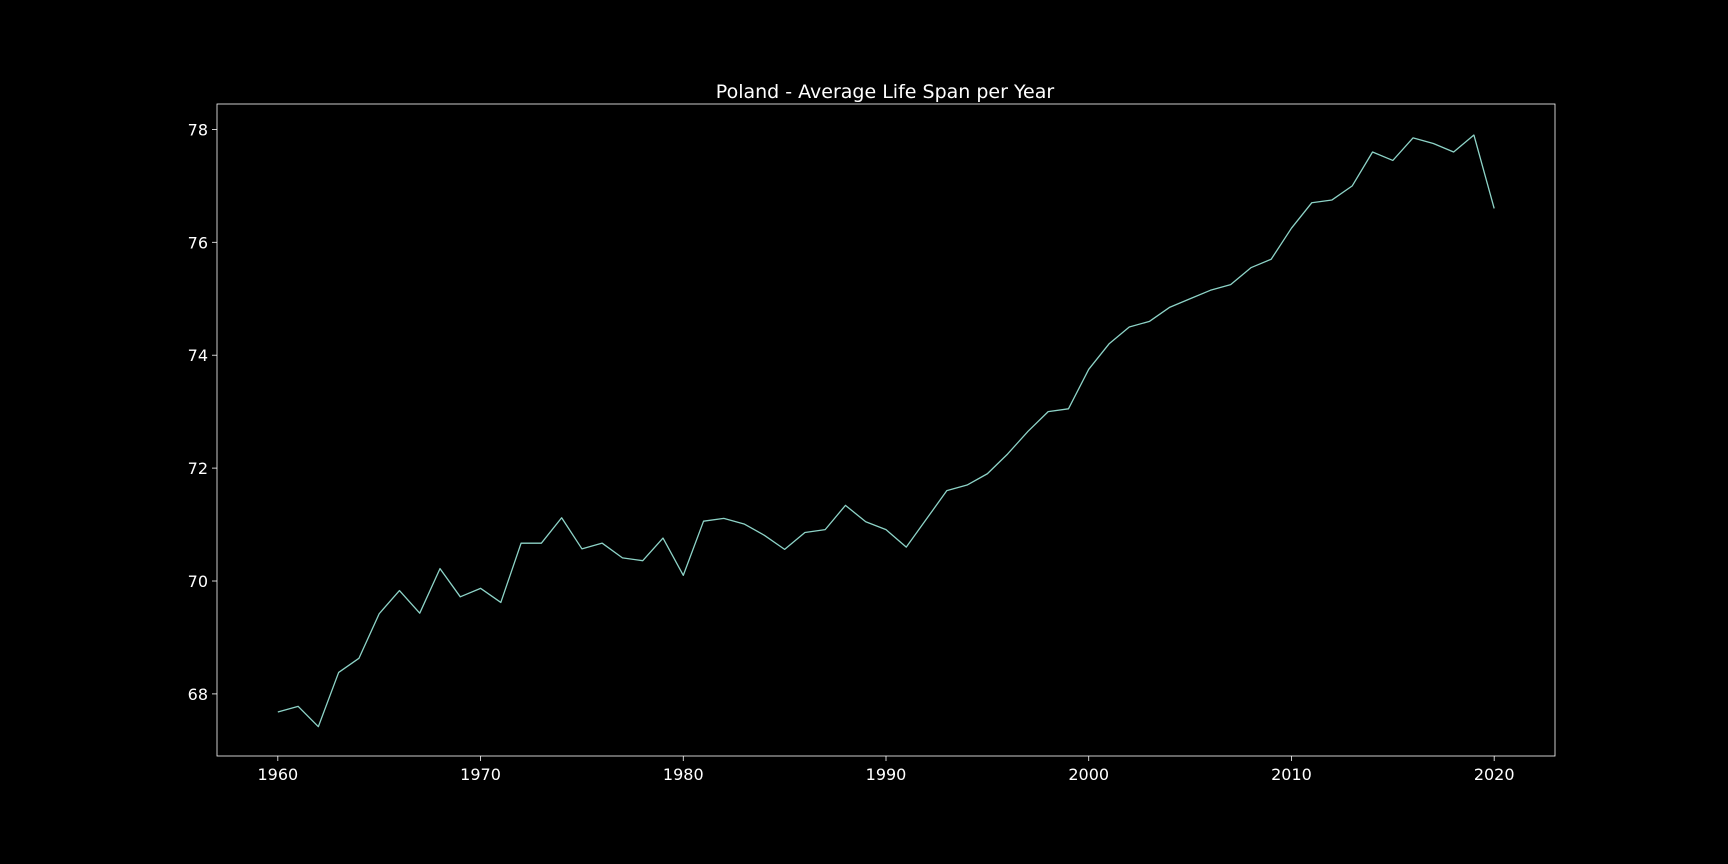 The width and height of the screenshot is (1728, 864). Describe the element at coordinates (480, 774) in the screenshot. I see `x-tick-label: 1970` at that location.